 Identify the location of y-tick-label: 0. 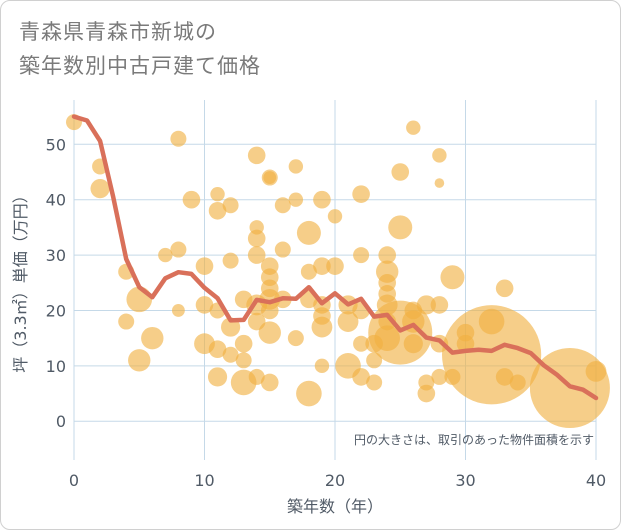
(61, 421).